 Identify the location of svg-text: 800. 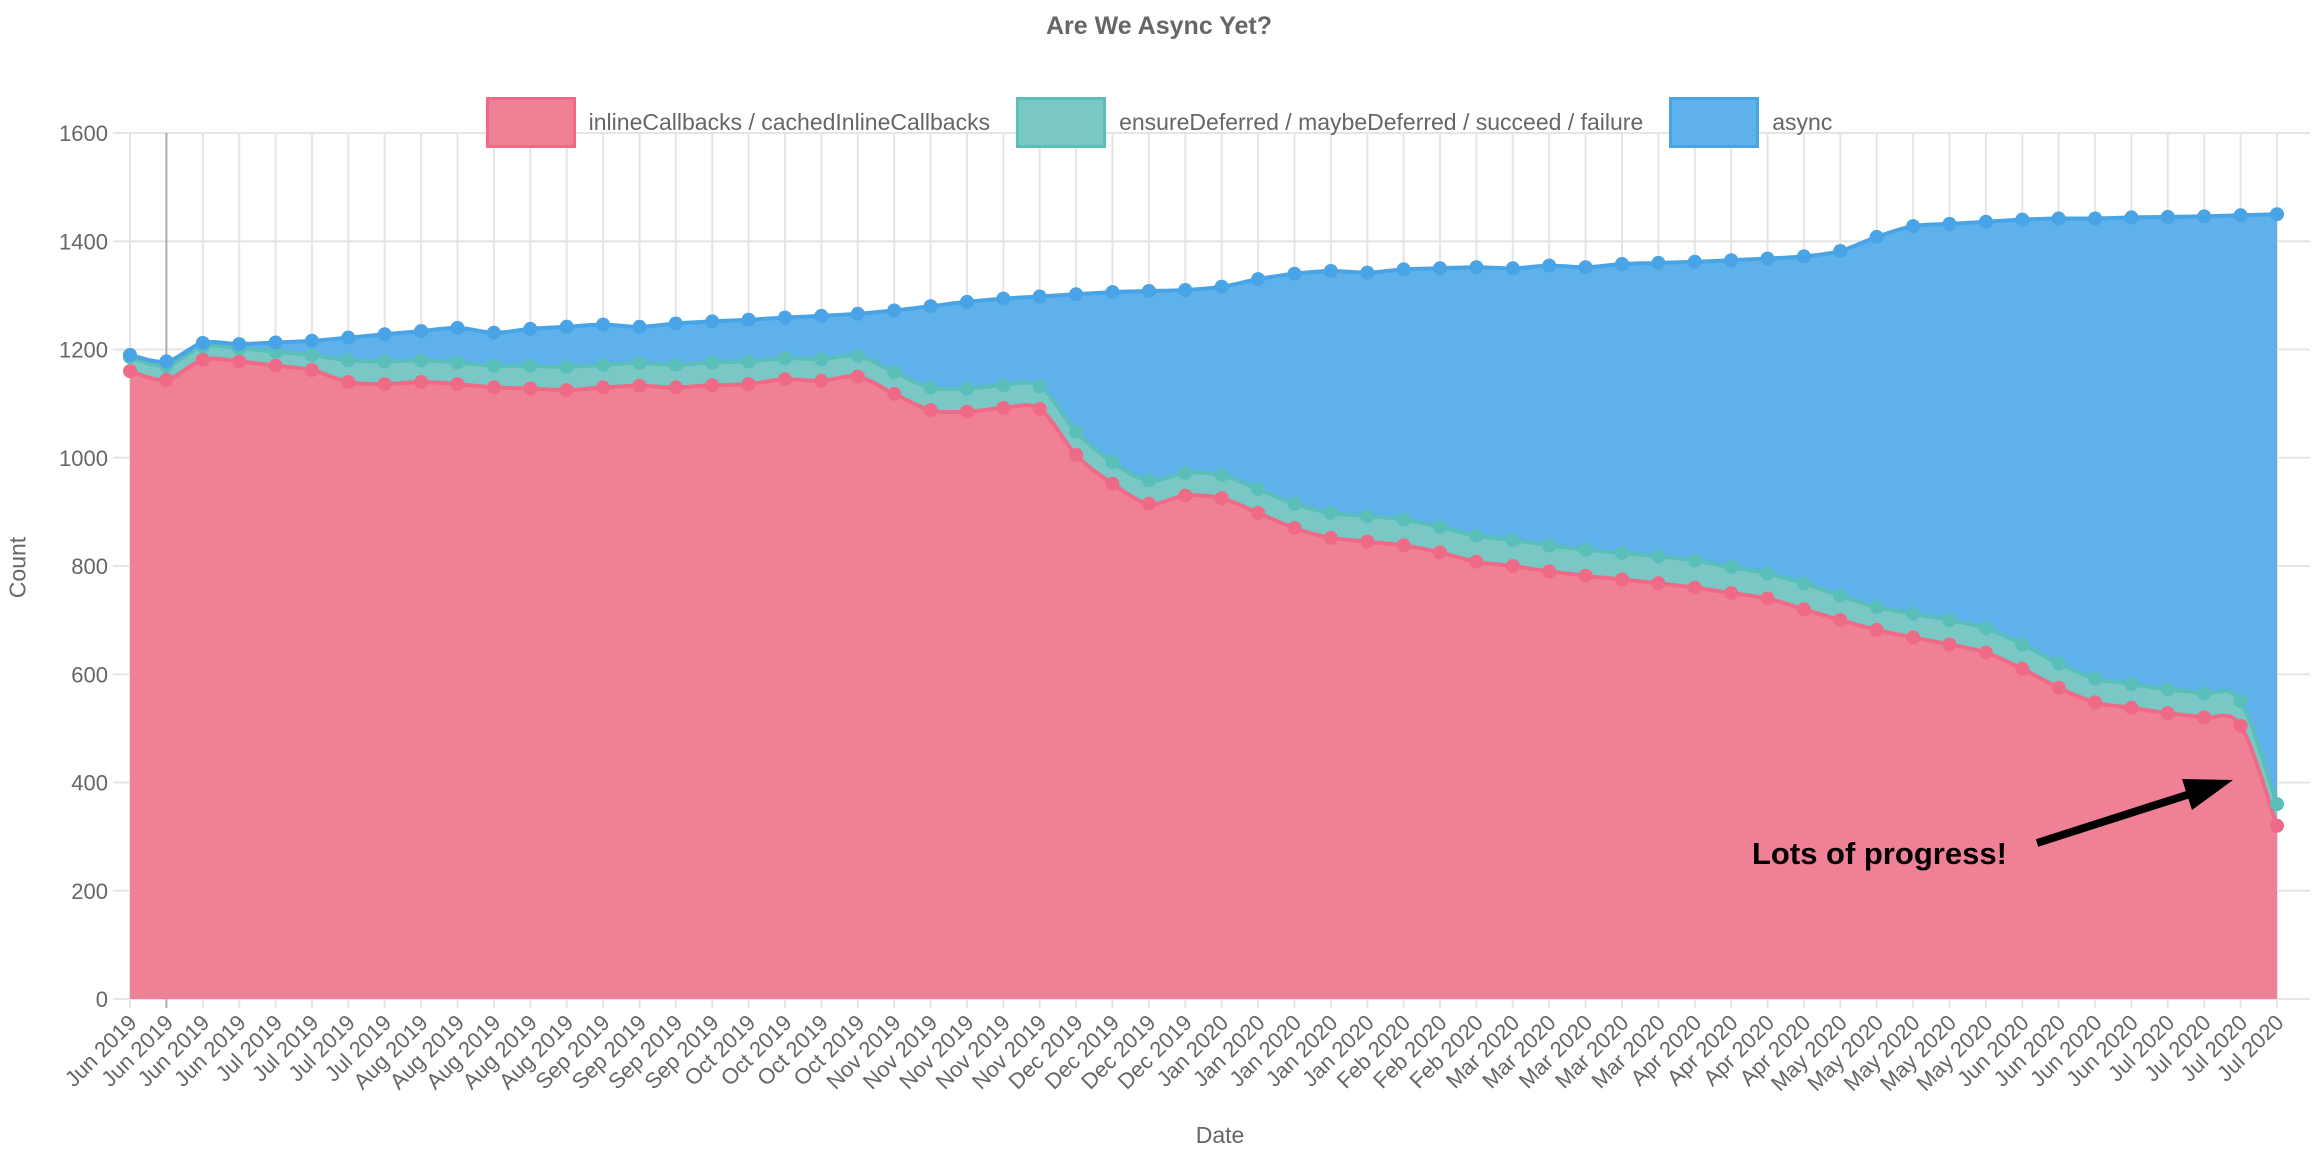
(89, 566).